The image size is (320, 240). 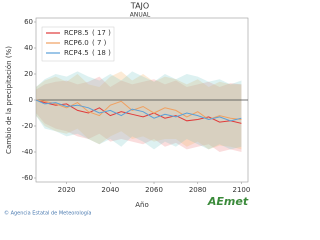 I want to click on x-tick-label: 2080, so click(x=198, y=190).